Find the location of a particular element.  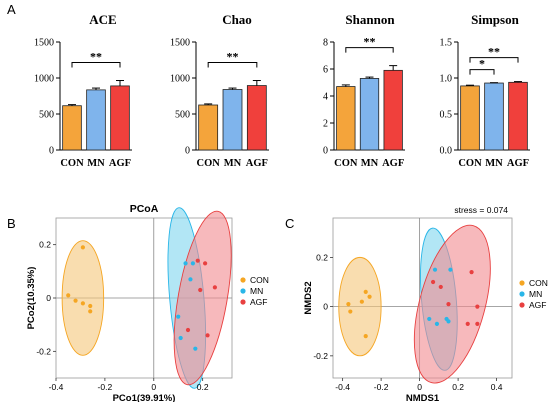

chart-title: Simpson is located at coordinates (495, 19).